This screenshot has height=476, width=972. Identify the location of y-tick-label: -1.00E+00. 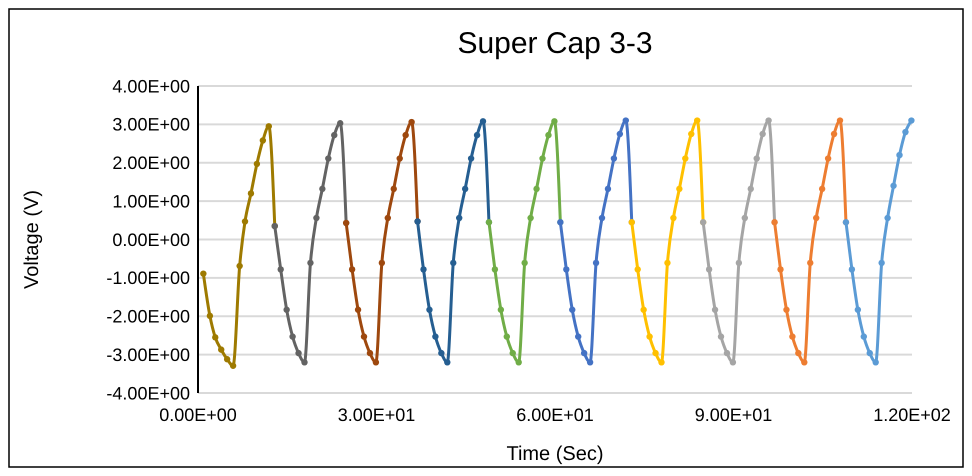
(148, 278).